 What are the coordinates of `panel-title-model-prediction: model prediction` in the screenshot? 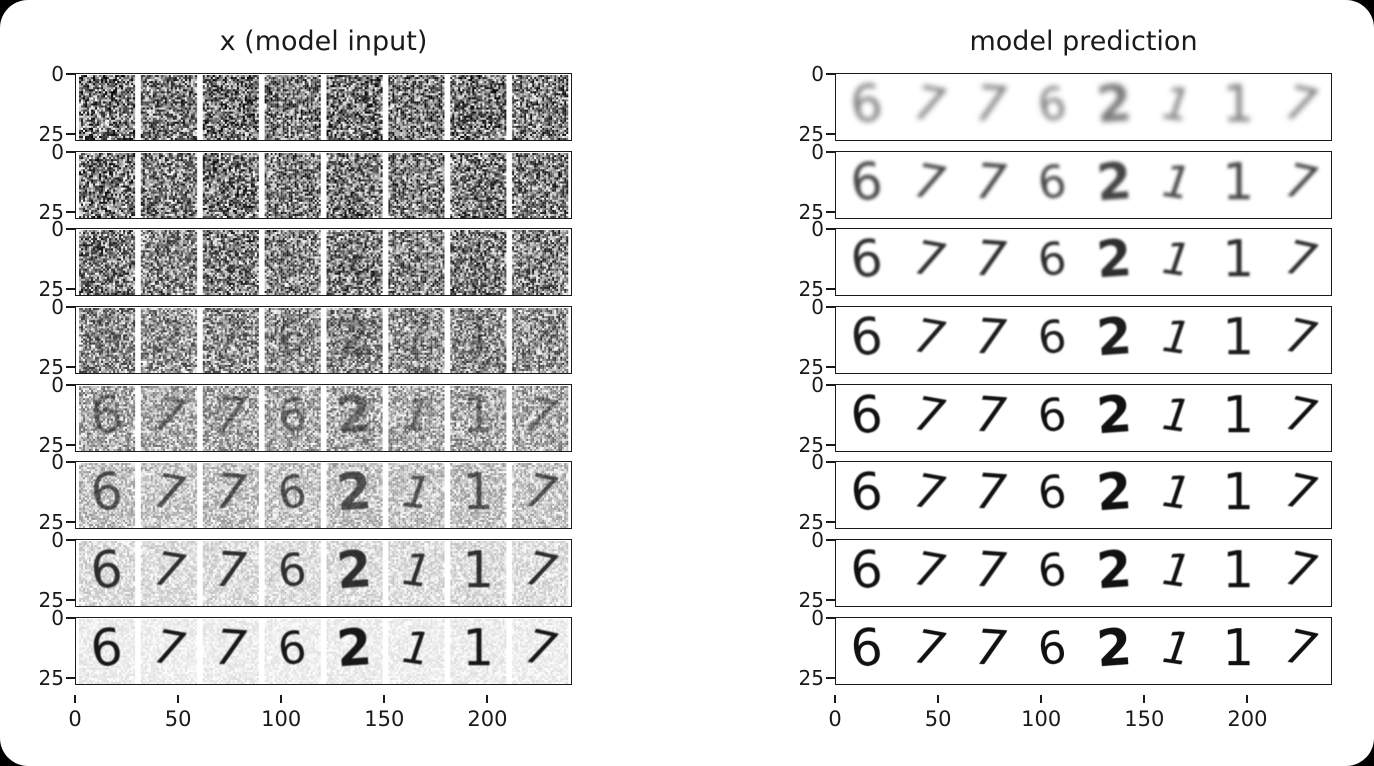 It's located at (1083, 41).